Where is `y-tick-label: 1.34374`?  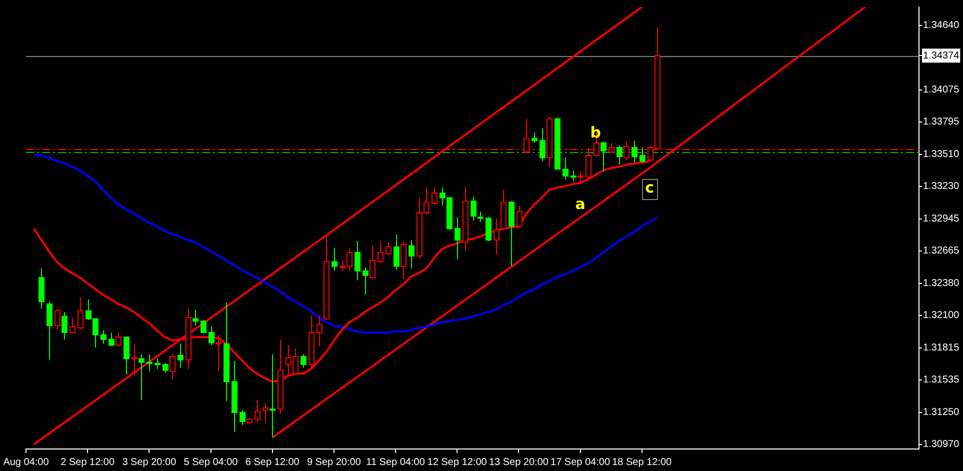
y-tick-label: 1.34374 is located at coordinates (941, 56).